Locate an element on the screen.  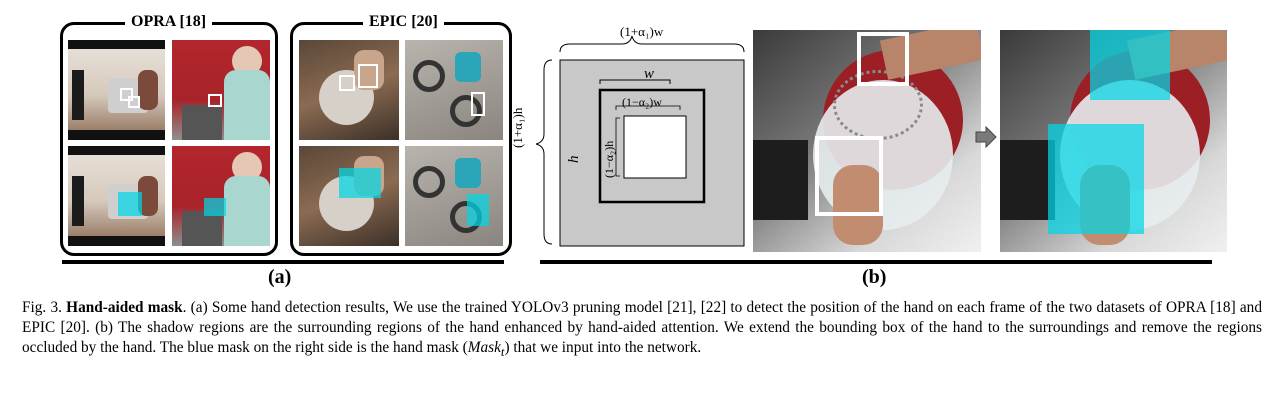
stove-image-bboxes is located at coordinates (867, 141).